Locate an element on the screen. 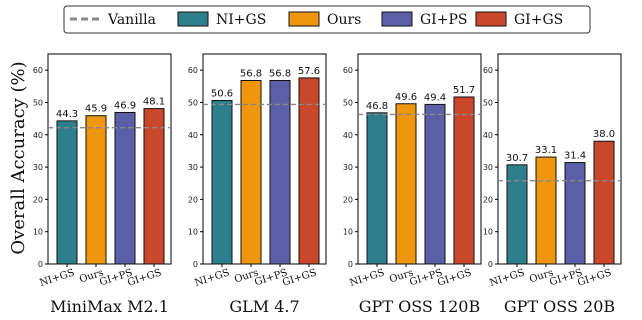 The height and width of the screenshot is (320, 642). legend-label: NI+GS is located at coordinates (241, 20).